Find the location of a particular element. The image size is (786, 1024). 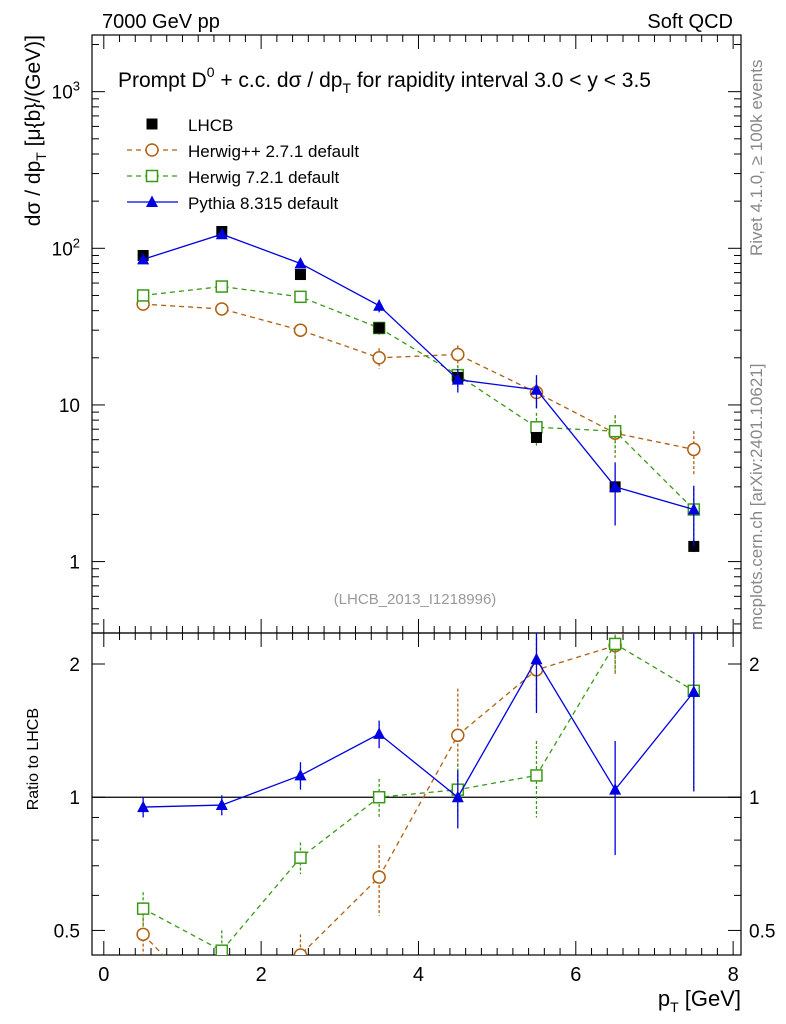

ratio-y-tick-label-right: 1 is located at coordinates (754, 798).